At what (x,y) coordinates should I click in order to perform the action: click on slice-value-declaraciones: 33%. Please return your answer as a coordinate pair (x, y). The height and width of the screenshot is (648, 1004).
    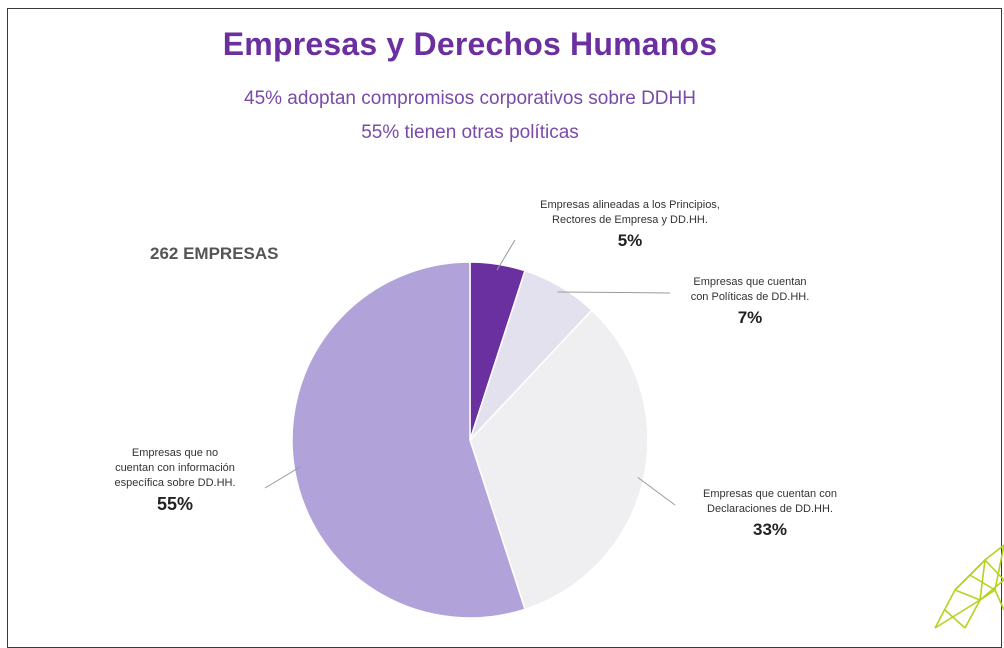
    Looking at the image, I should click on (770, 529).